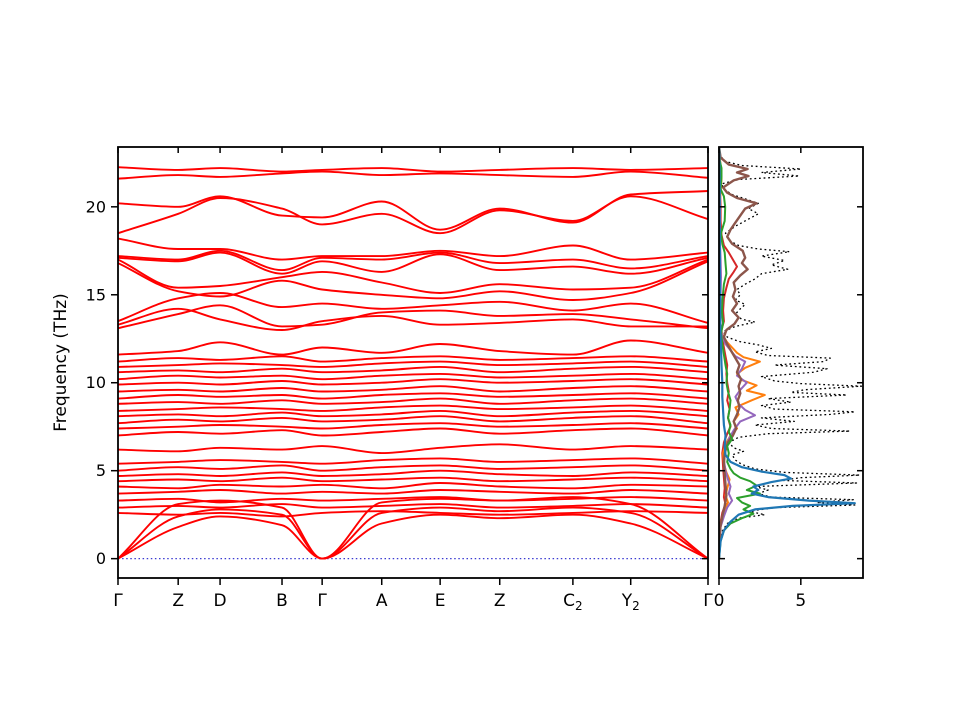  What do you see at coordinates (282, 601) in the screenshot?
I see `kpoint-label: B` at bounding box center [282, 601].